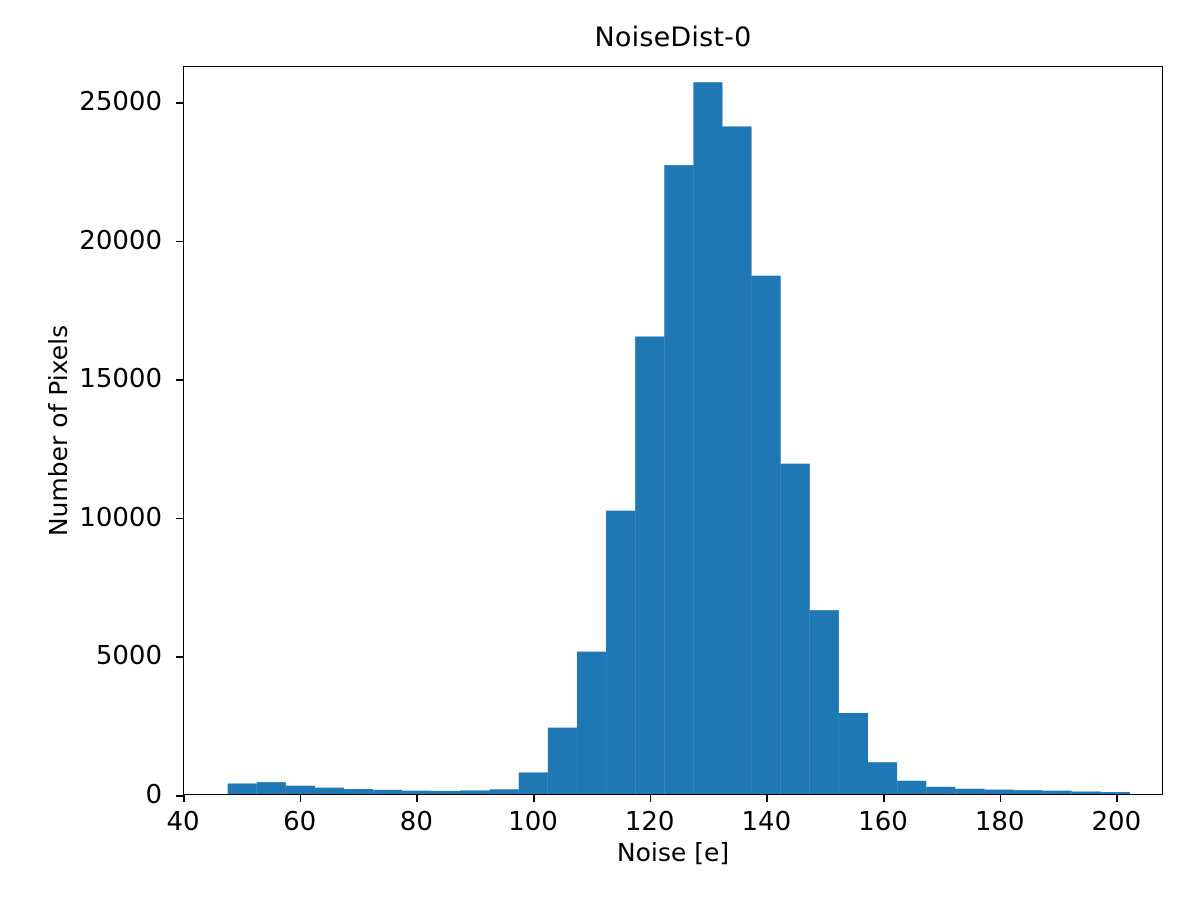  What do you see at coordinates (120, 379) in the screenshot?
I see `y-tick-label: 15000` at bounding box center [120, 379].